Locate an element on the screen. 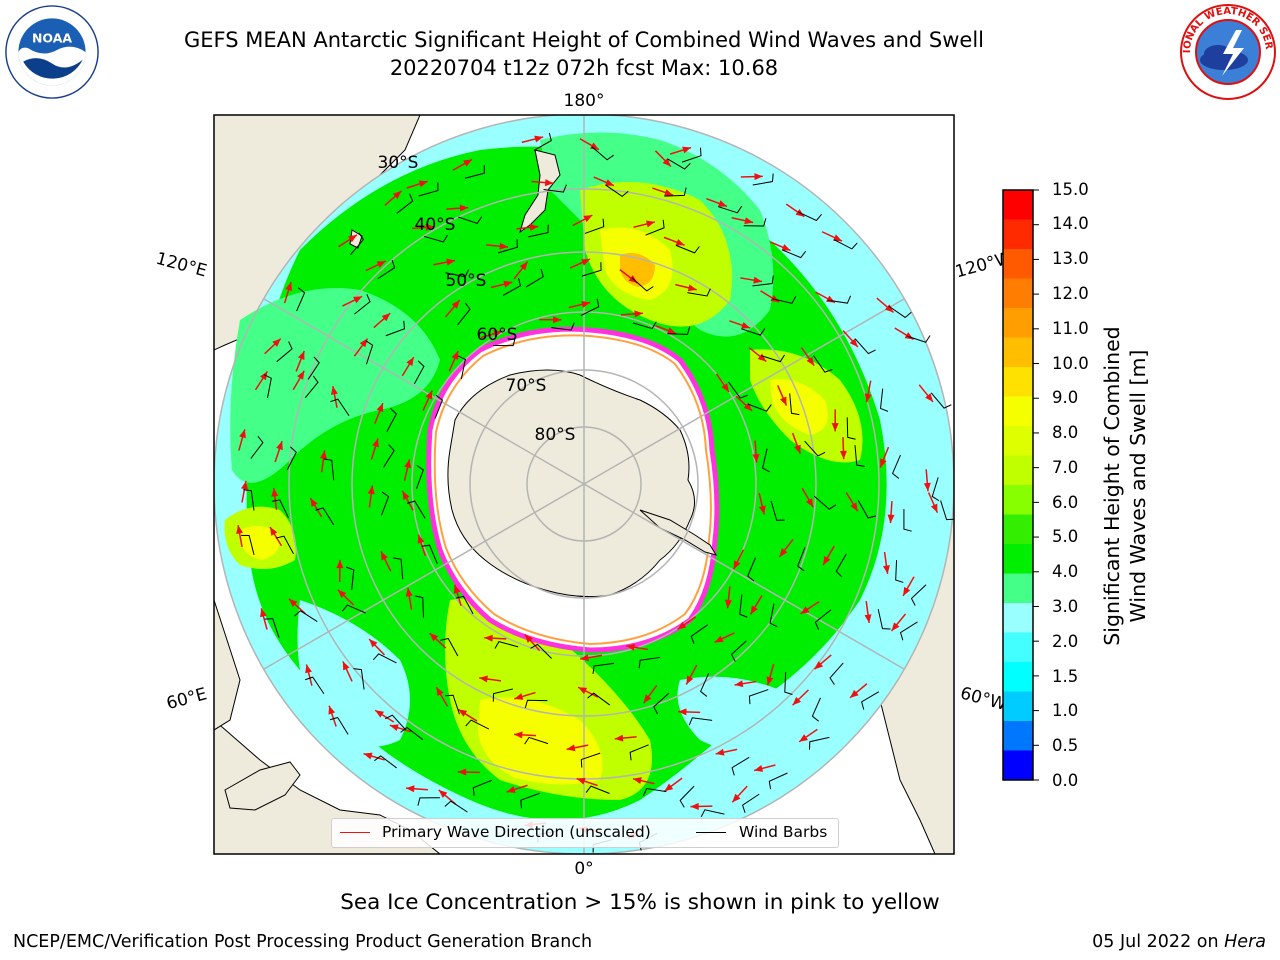  colorbar is located at coordinates (1020, 485).